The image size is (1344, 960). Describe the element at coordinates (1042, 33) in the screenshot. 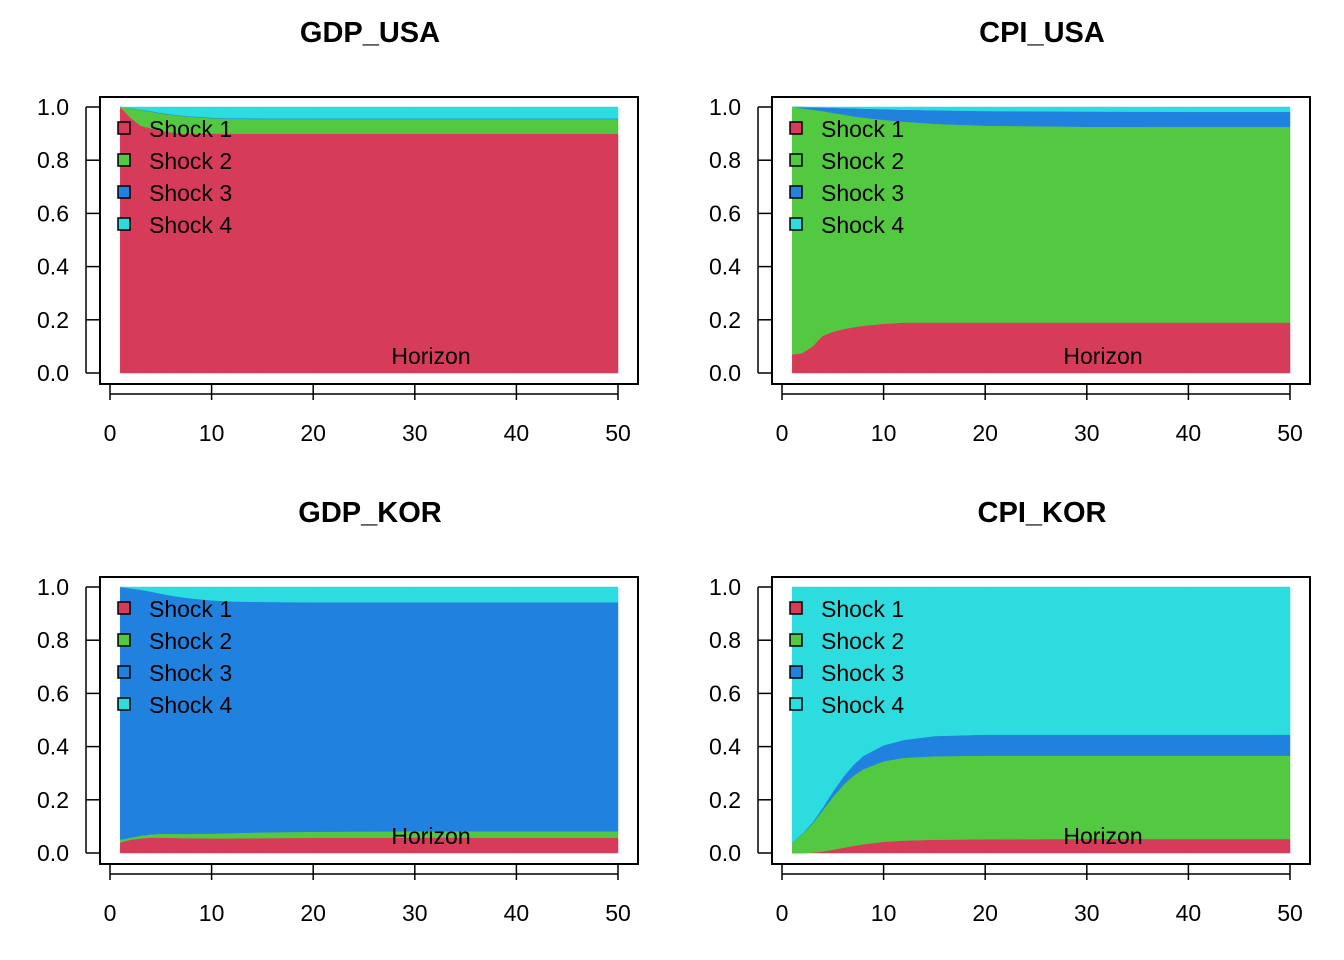

I see `panel-title: CPI_USA` at that location.